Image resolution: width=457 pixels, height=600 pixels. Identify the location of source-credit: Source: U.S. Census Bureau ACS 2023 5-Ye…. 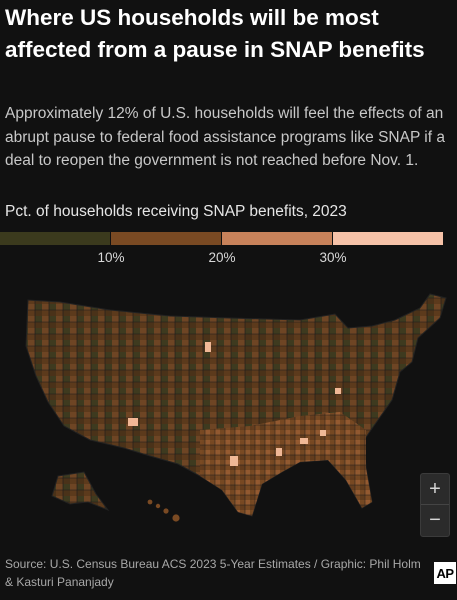
(213, 573).